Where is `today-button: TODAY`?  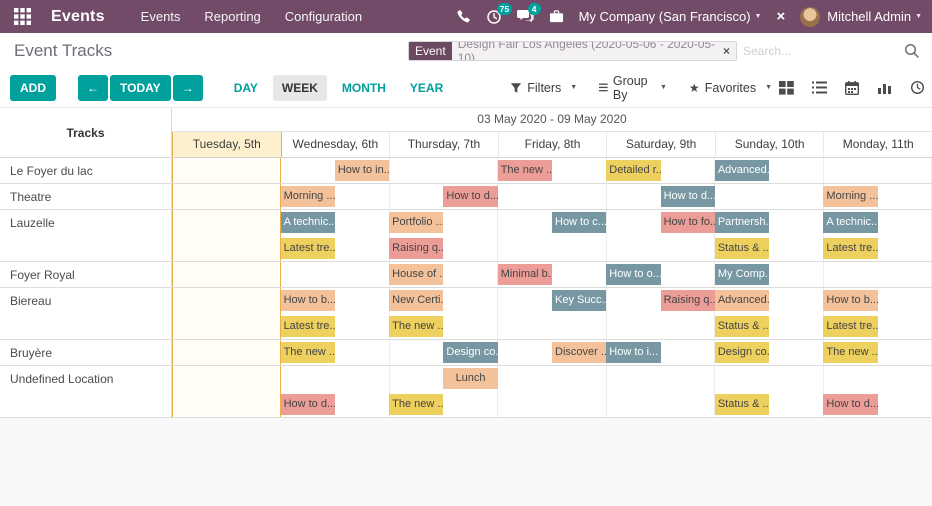
today-button: TODAY is located at coordinates (140, 87).